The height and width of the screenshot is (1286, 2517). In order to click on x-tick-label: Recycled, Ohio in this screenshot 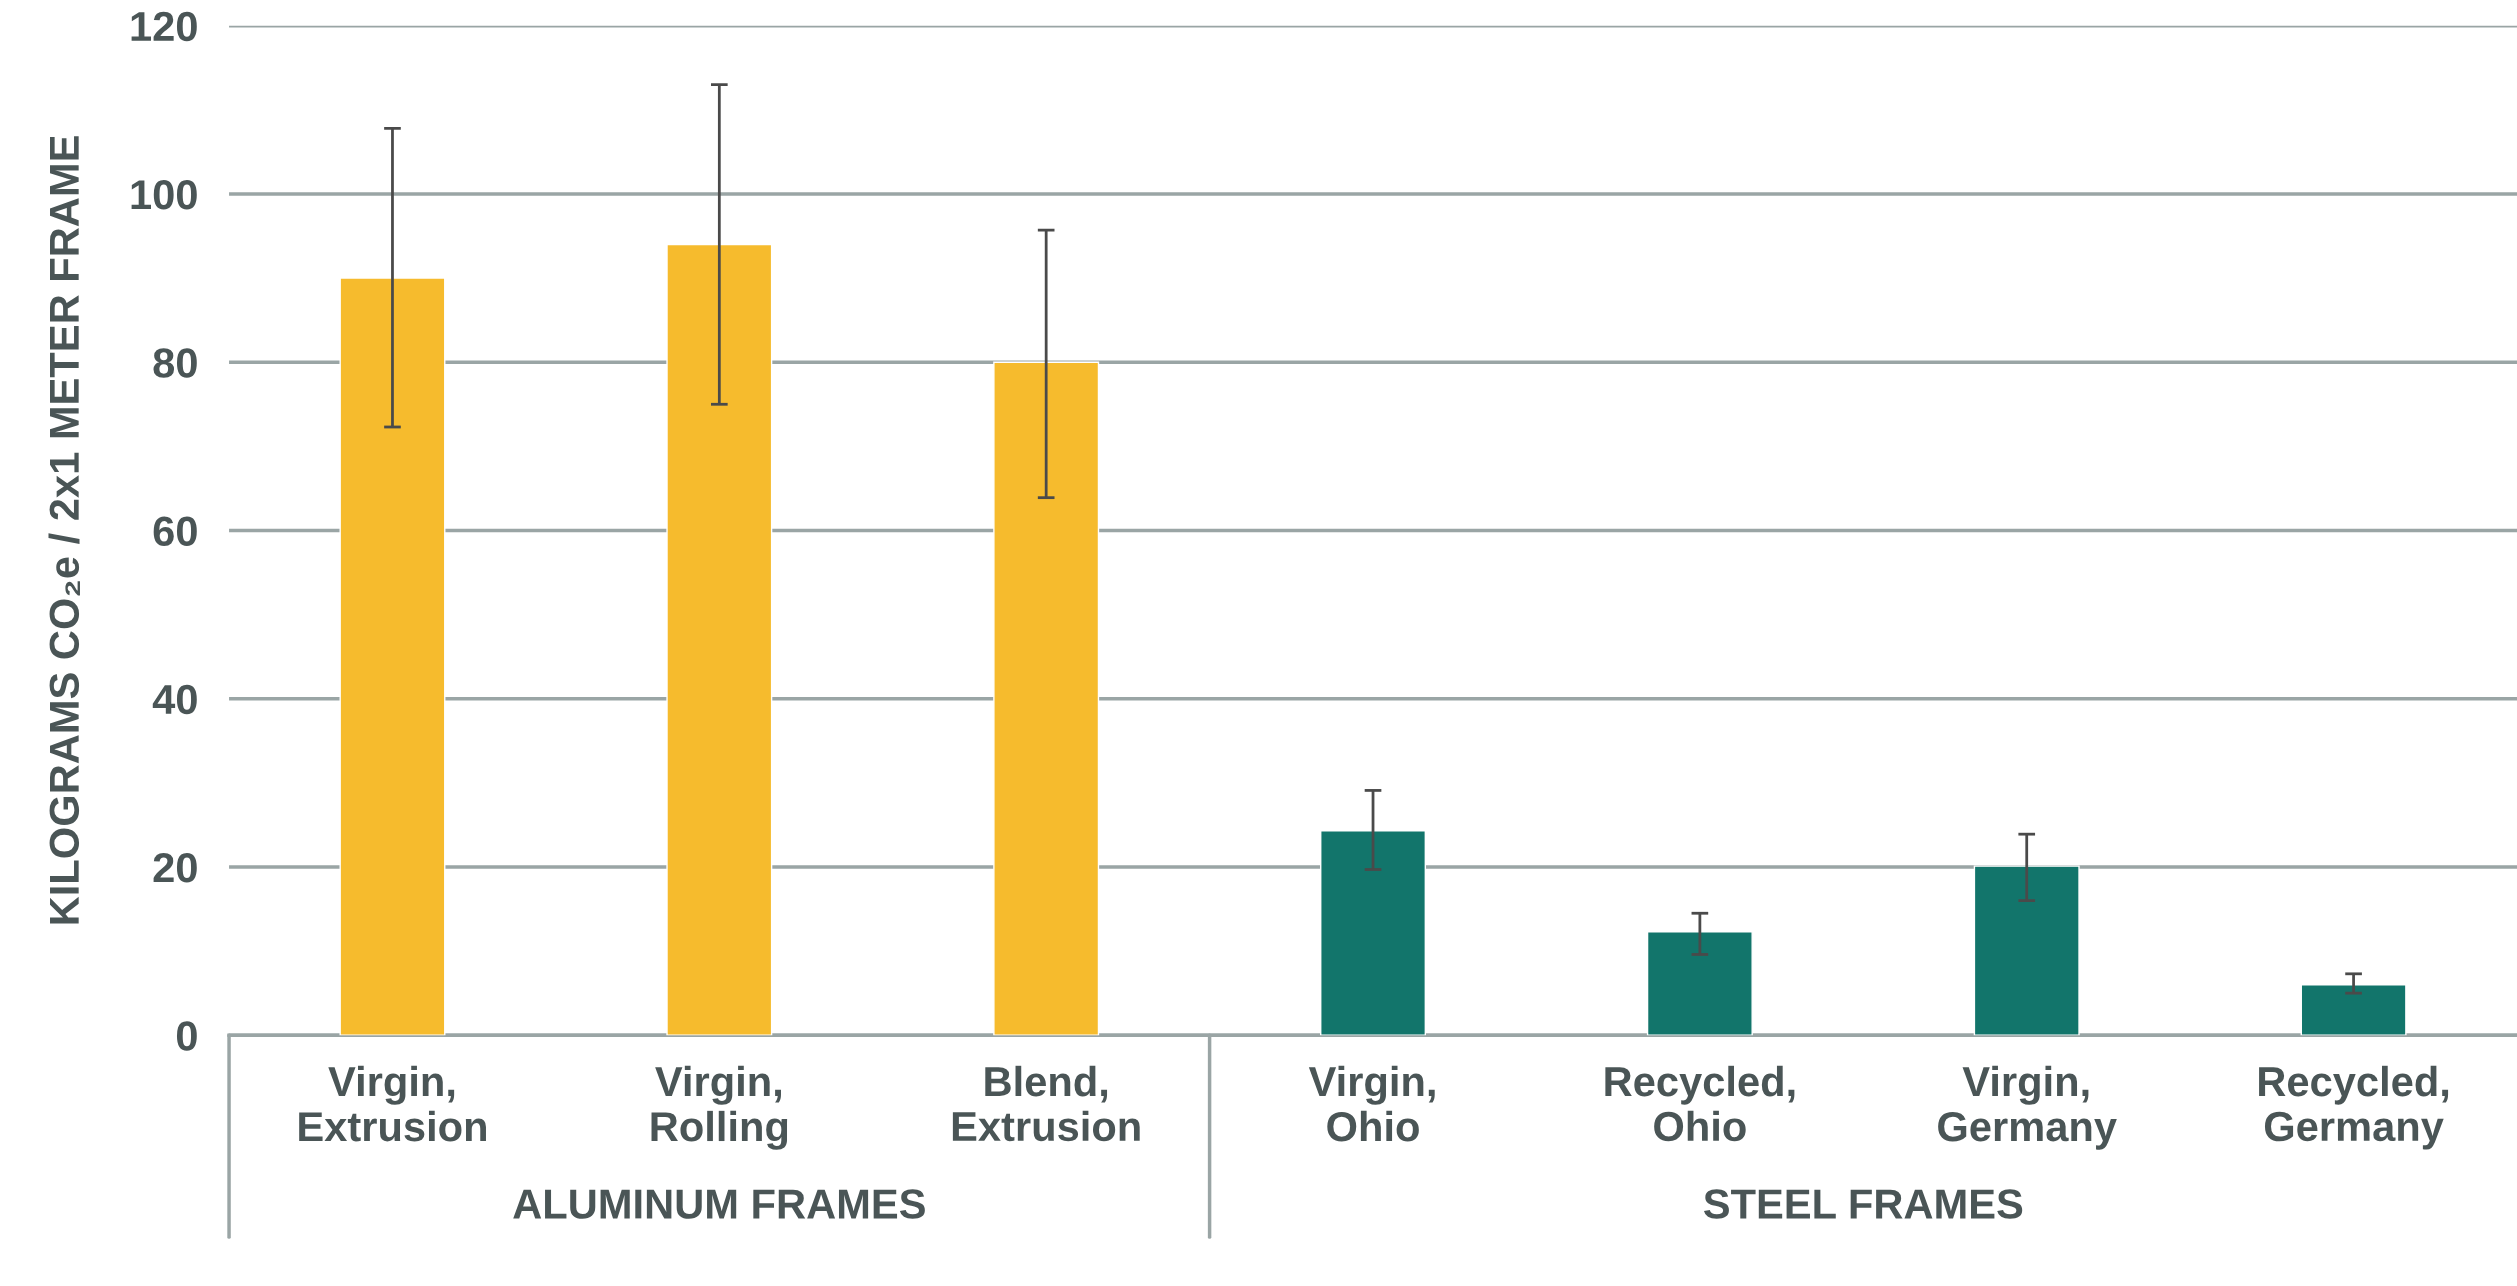, I will do `click(1700, 1103)`.